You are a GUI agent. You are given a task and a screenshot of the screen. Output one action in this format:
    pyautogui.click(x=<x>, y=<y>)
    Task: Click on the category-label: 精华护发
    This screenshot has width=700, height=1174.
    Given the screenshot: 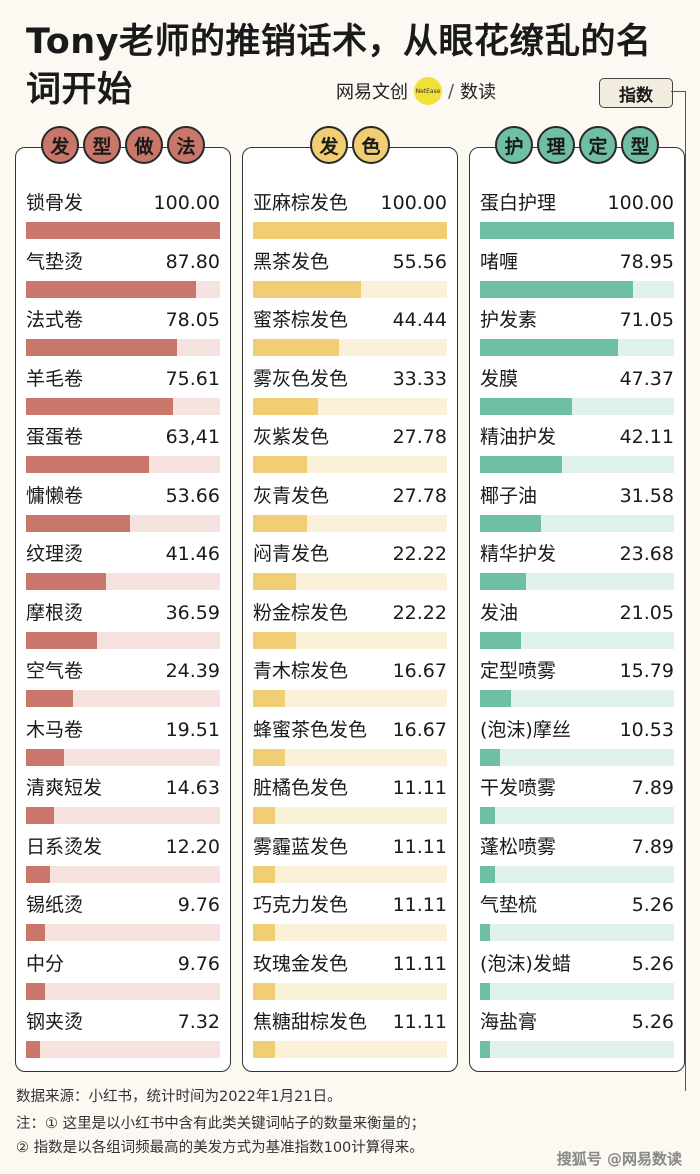 What is the action you would take?
    pyautogui.click(x=518, y=554)
    